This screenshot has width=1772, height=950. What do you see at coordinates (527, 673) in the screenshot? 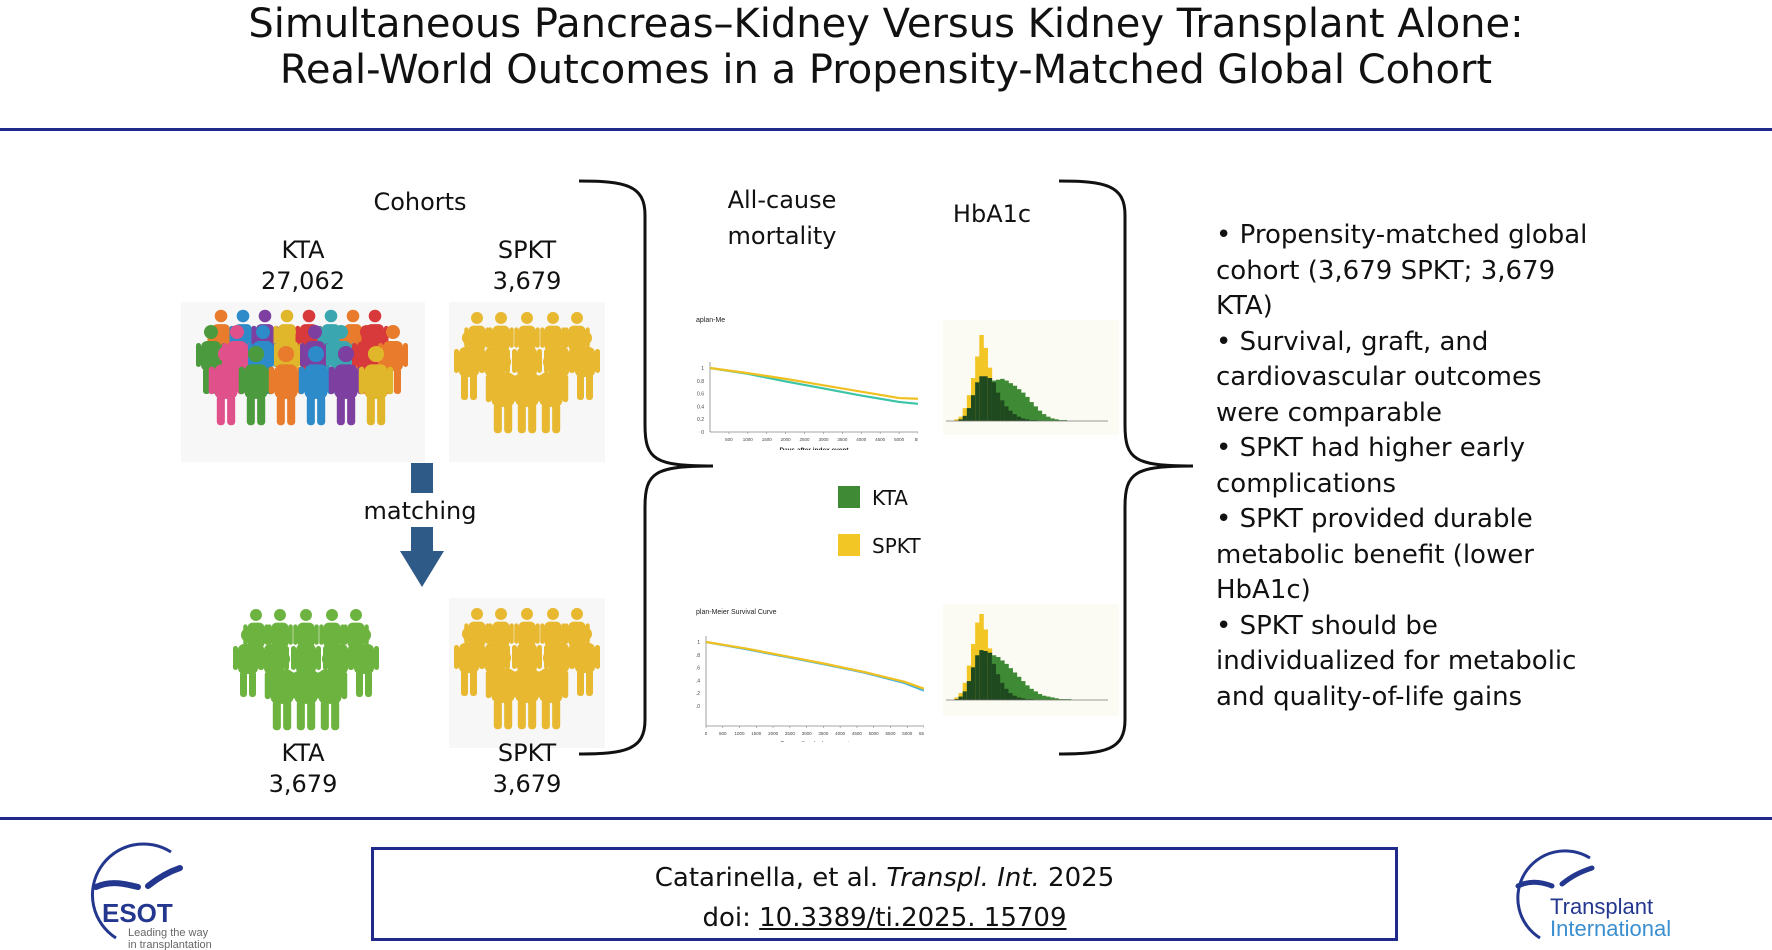
I see `spkt-matched-crowd-image` at bounding box center [527, 673].